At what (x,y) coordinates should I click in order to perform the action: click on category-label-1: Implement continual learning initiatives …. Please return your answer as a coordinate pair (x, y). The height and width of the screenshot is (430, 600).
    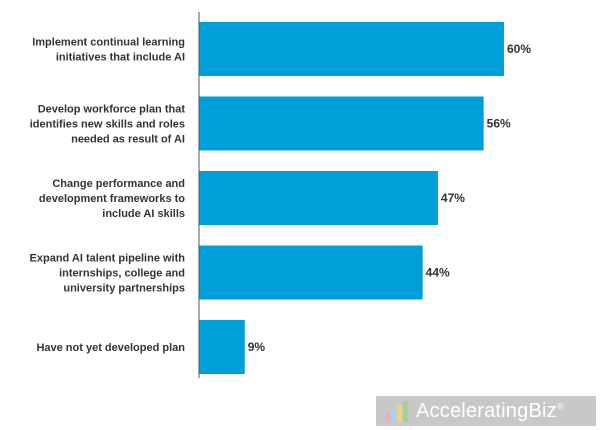
    Looking at the image, I should click on (108, 50).